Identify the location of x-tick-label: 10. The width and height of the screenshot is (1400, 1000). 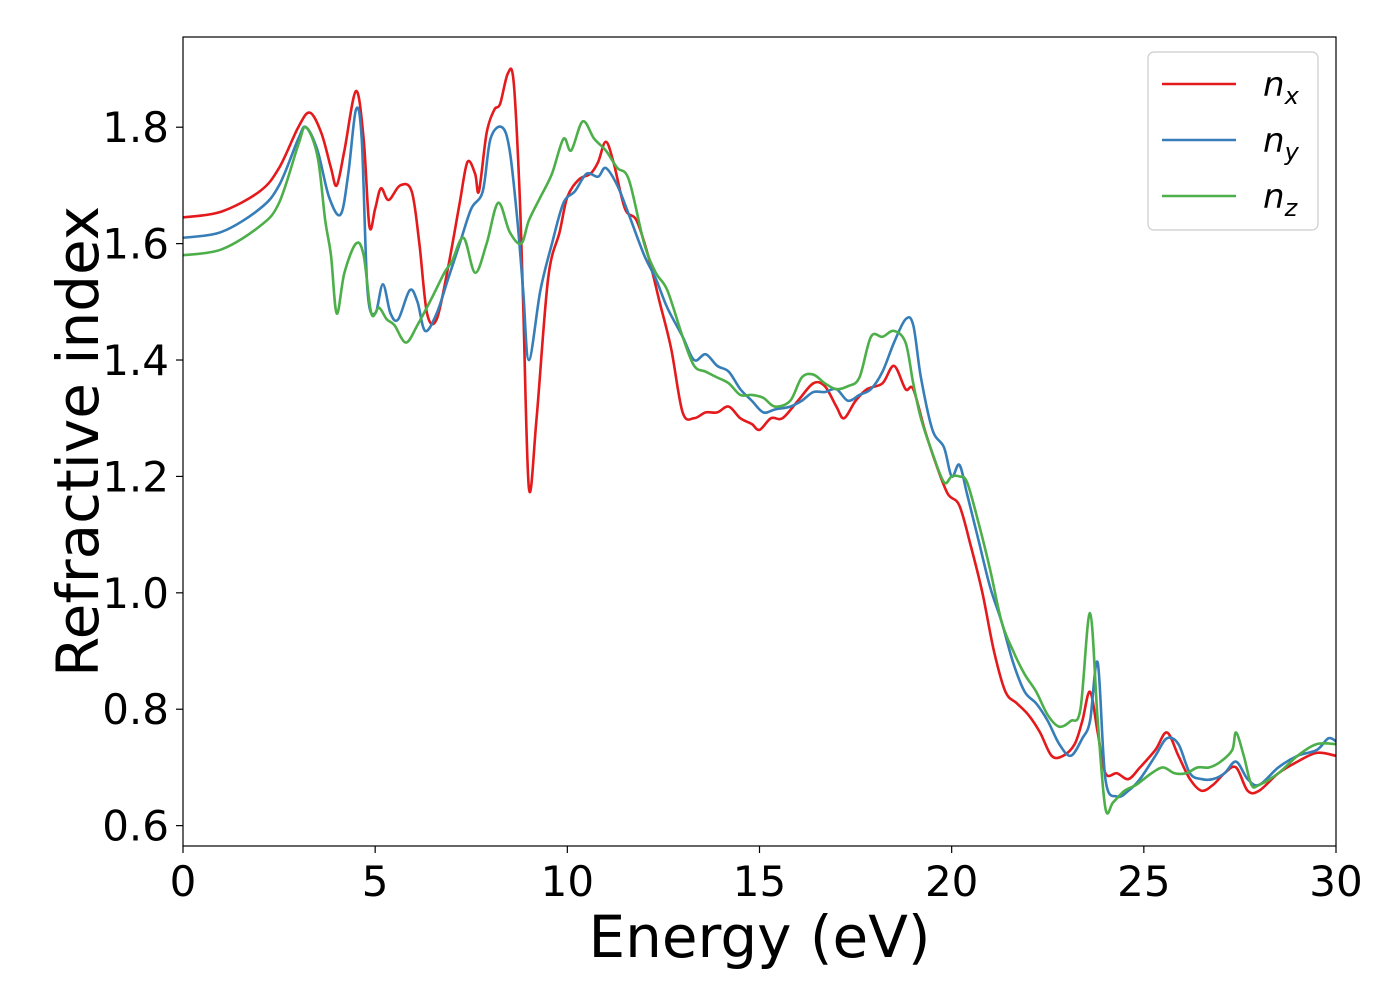
(567, 881).